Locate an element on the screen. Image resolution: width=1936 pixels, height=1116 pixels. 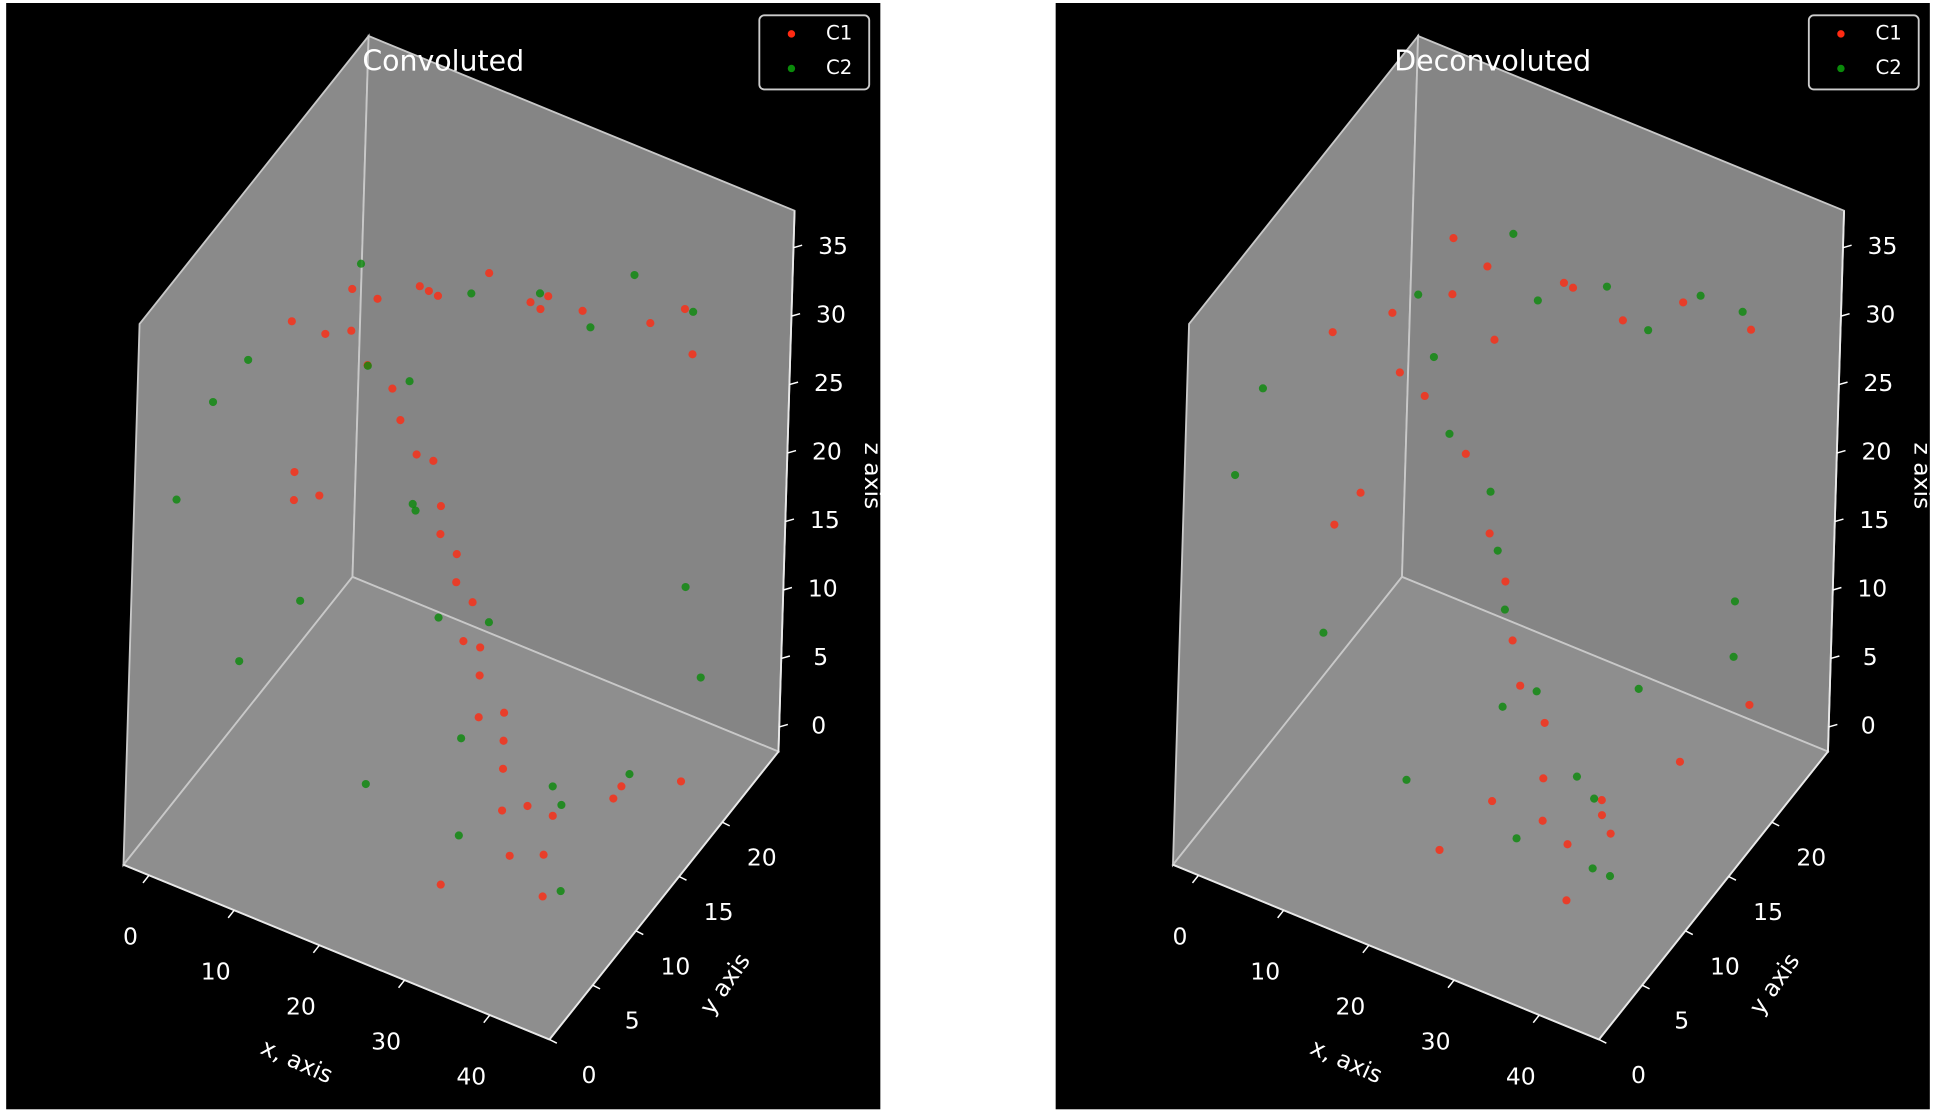
x-tick-label: 20 is located at coordinates (1350, 1007).